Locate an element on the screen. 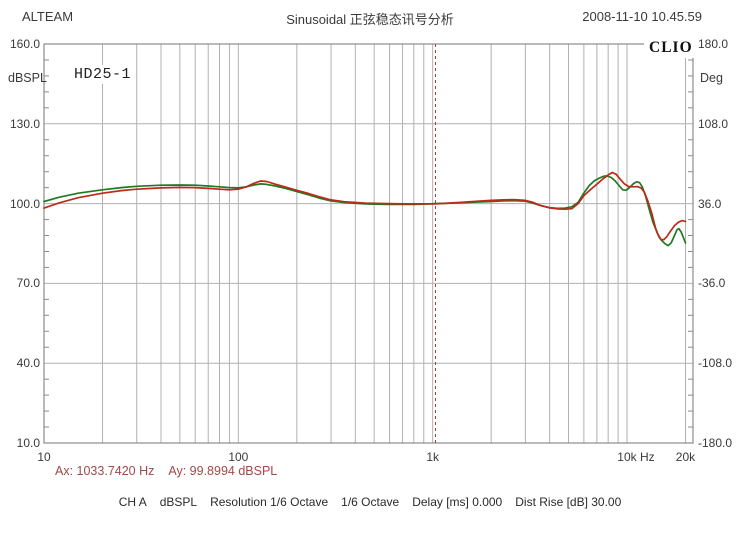  timestamp-label: 2008-11-10 10.45.59 is located at coordinates (642, 16).